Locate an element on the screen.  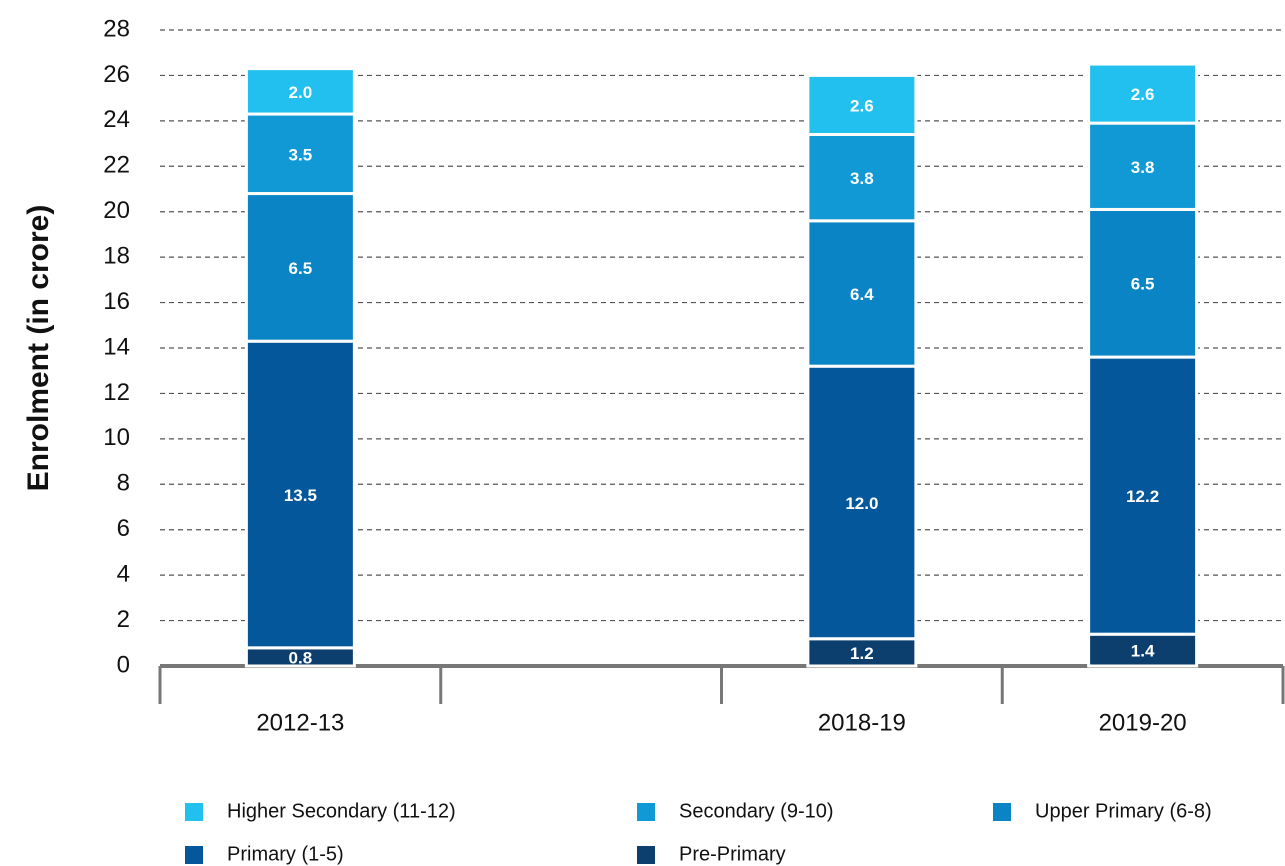
value-label: 1.4 is located at coordinates (1143, 651).